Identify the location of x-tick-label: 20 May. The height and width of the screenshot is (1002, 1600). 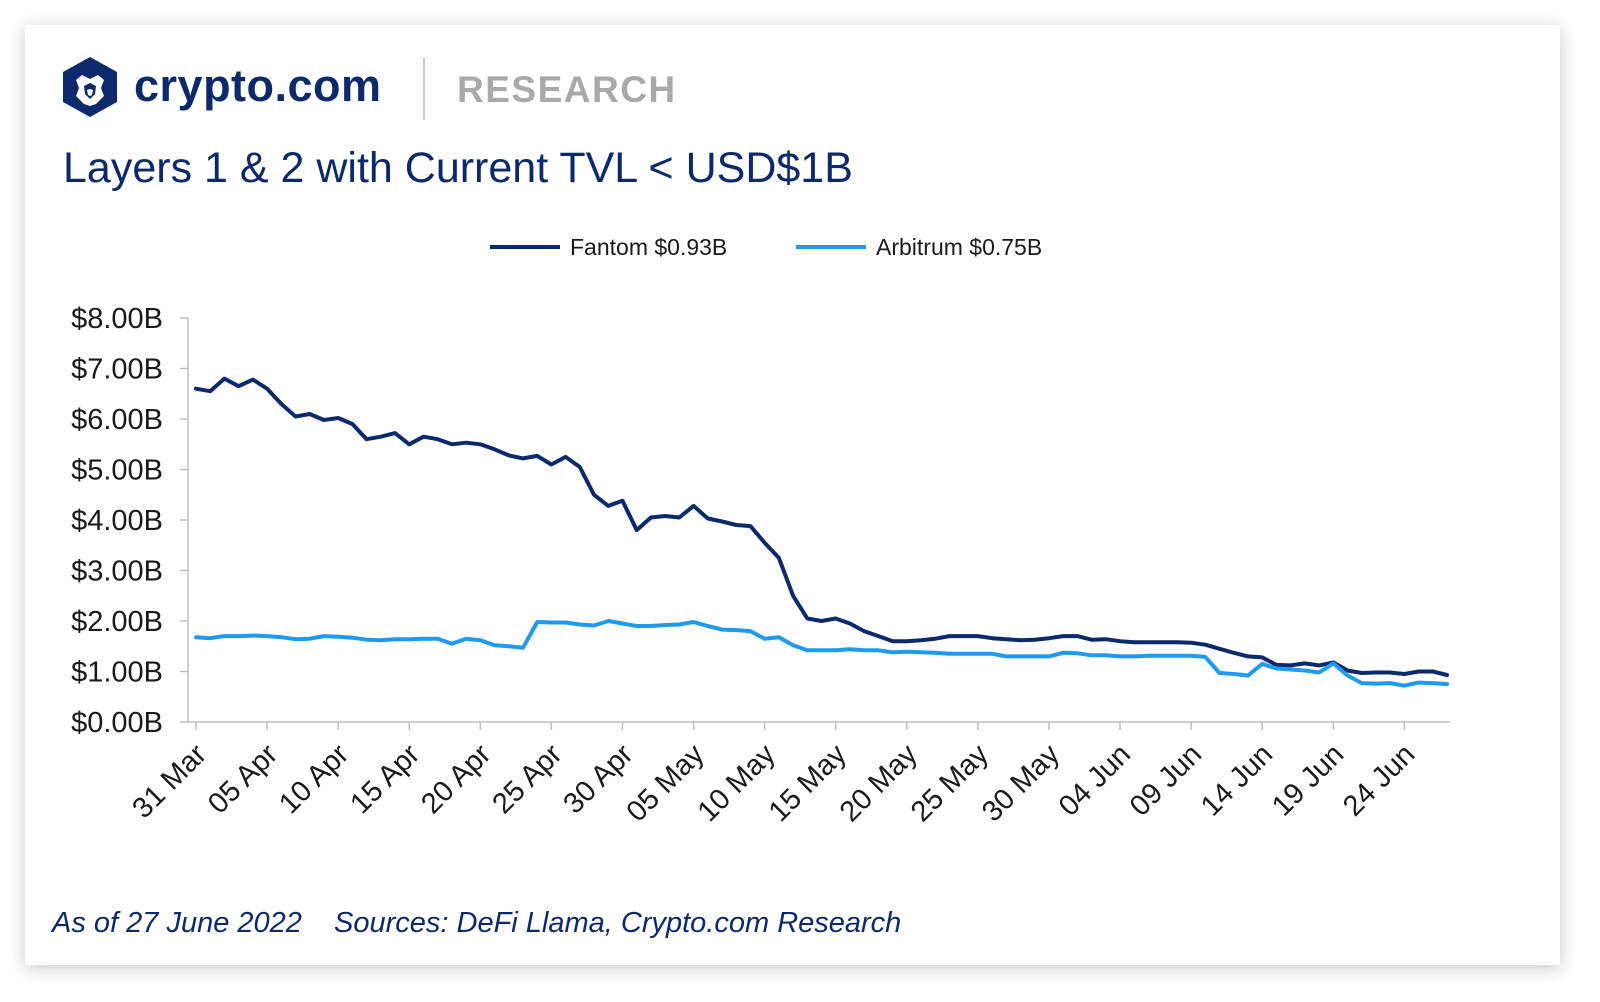
(879, 783).